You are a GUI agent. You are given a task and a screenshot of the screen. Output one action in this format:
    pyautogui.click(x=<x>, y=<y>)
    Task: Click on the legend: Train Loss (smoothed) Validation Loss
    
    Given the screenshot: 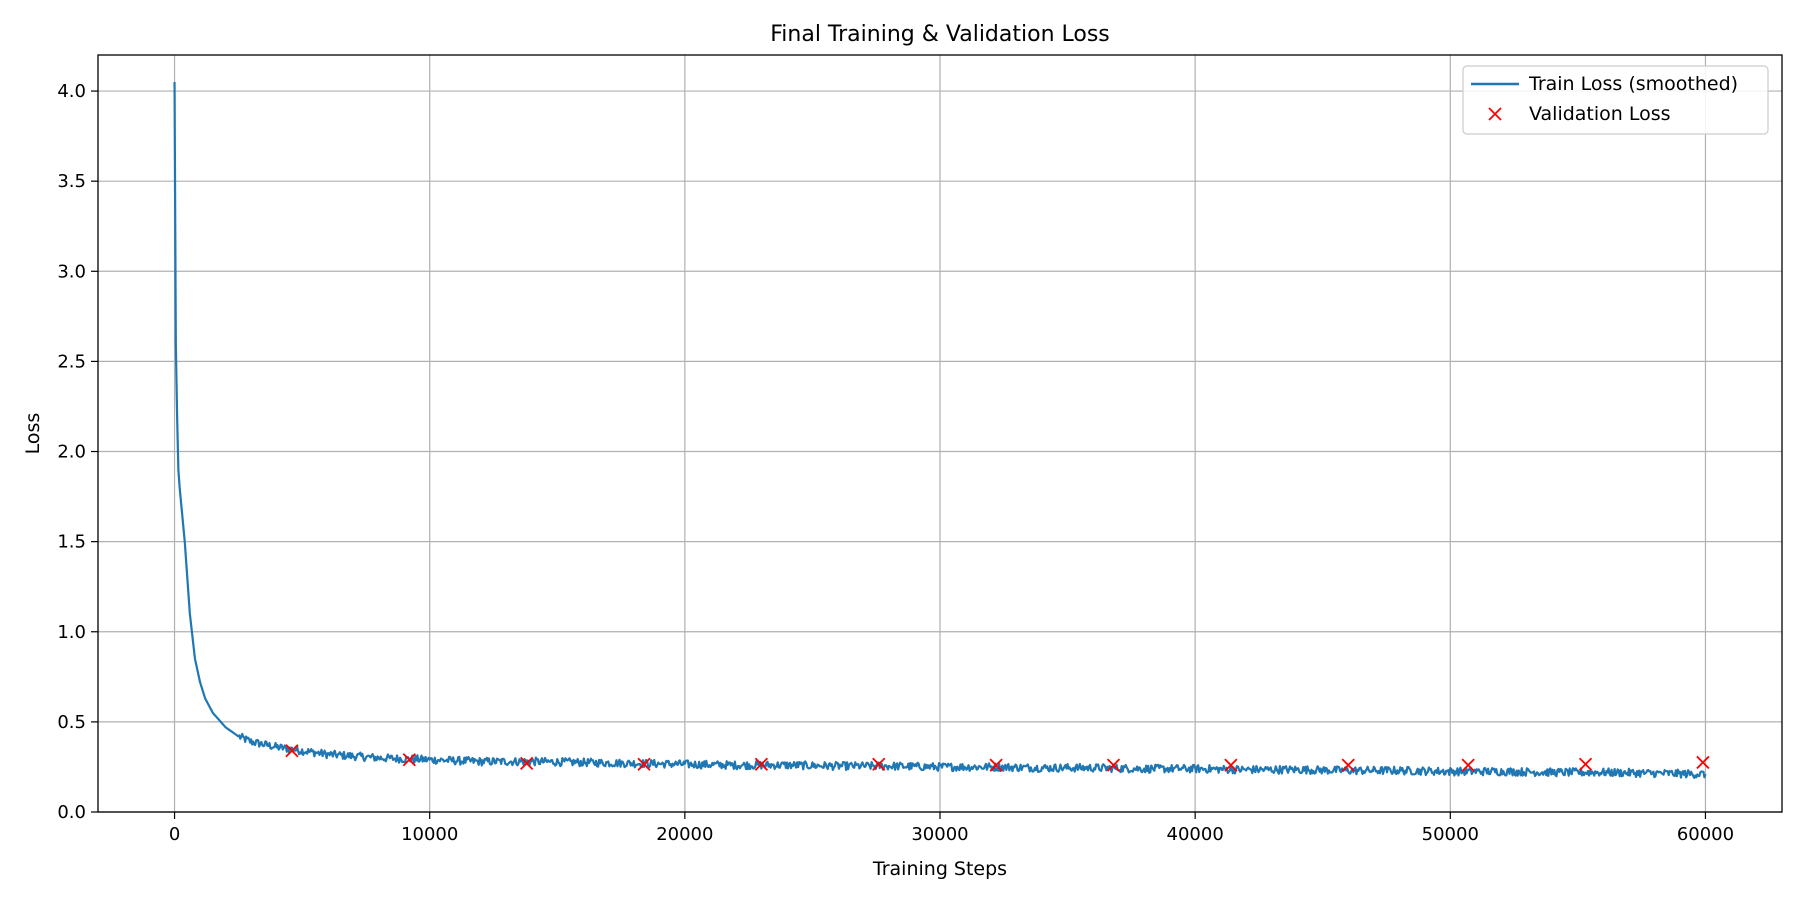 What is the action you would take?
    pyautogui.click(x=1615, y=100)
    